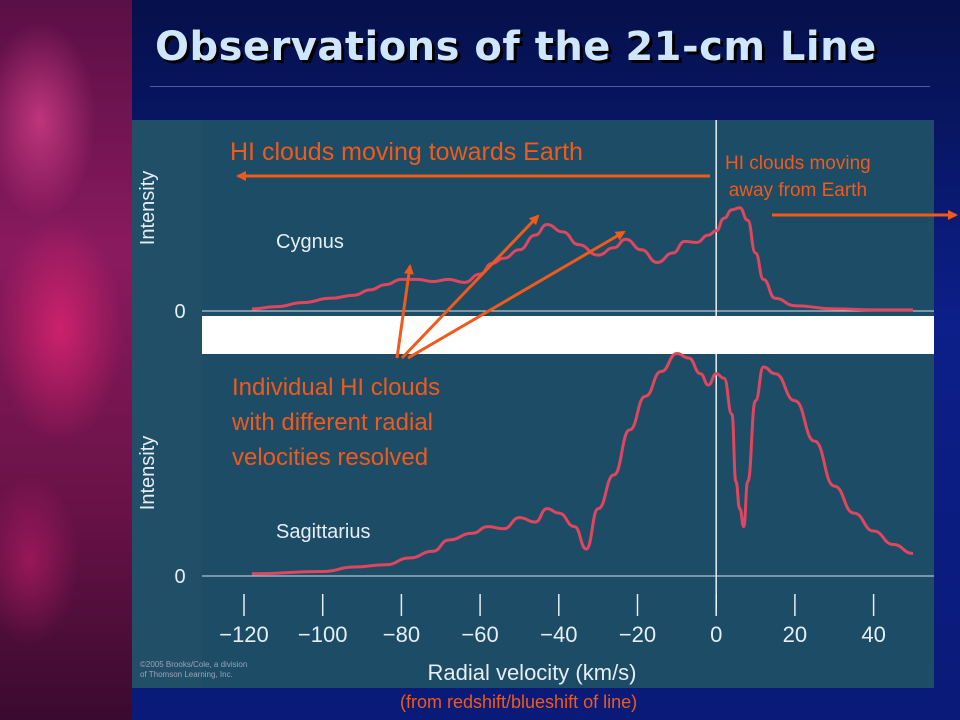  What do you see at coordinates (332, 422) in the screenshot?
I see `individual-label-line-2: with different radial` at bounding box center [332, 422].